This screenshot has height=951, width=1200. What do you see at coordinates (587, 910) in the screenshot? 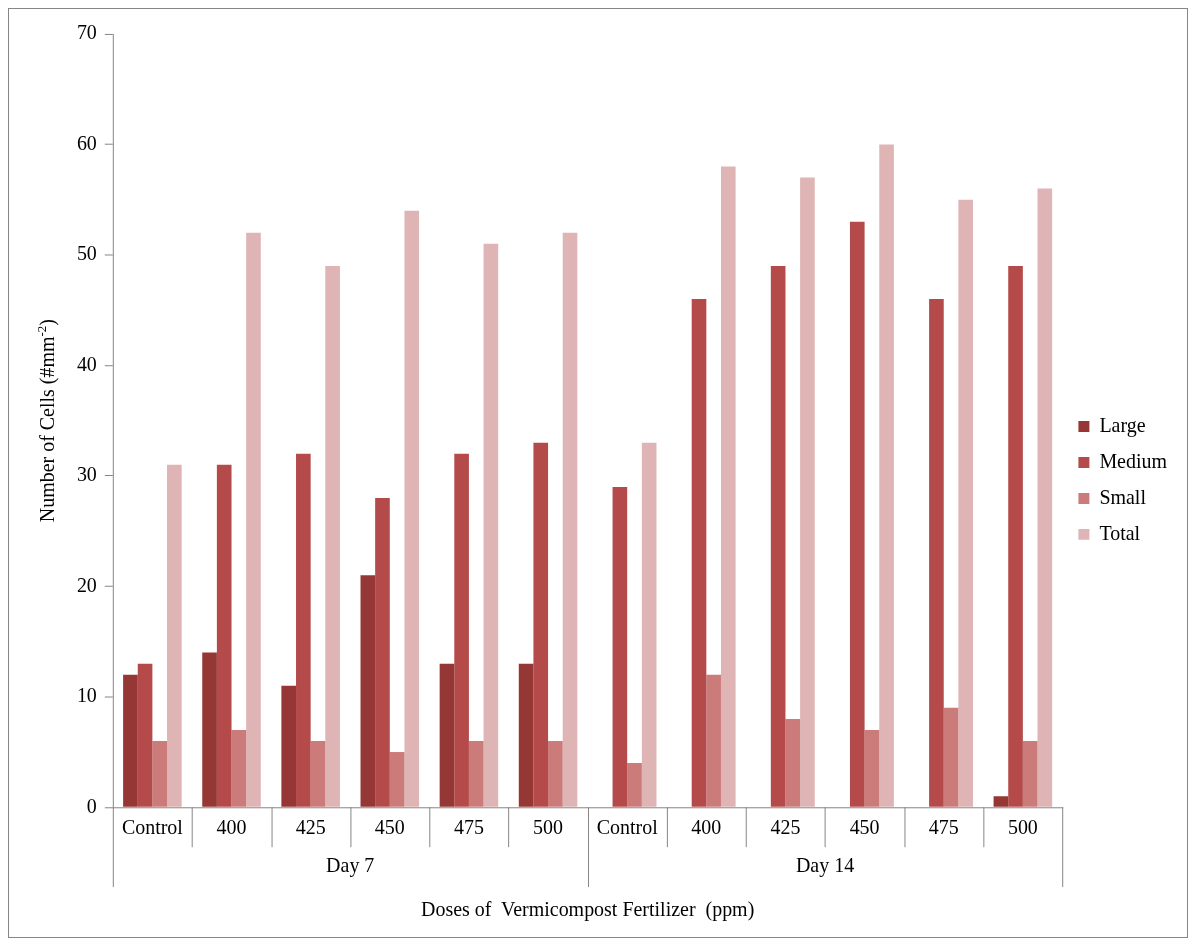
I see `x-axis-title: Doses of Vermicompost Fertilizer (ppm)` at bounding box center [587, 910].